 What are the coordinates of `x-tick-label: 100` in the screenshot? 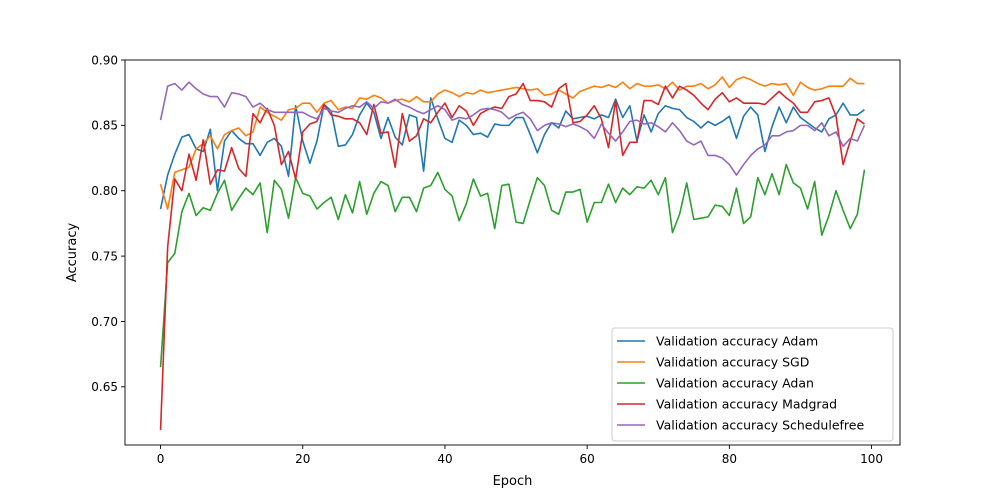 It's located at (871, 459).